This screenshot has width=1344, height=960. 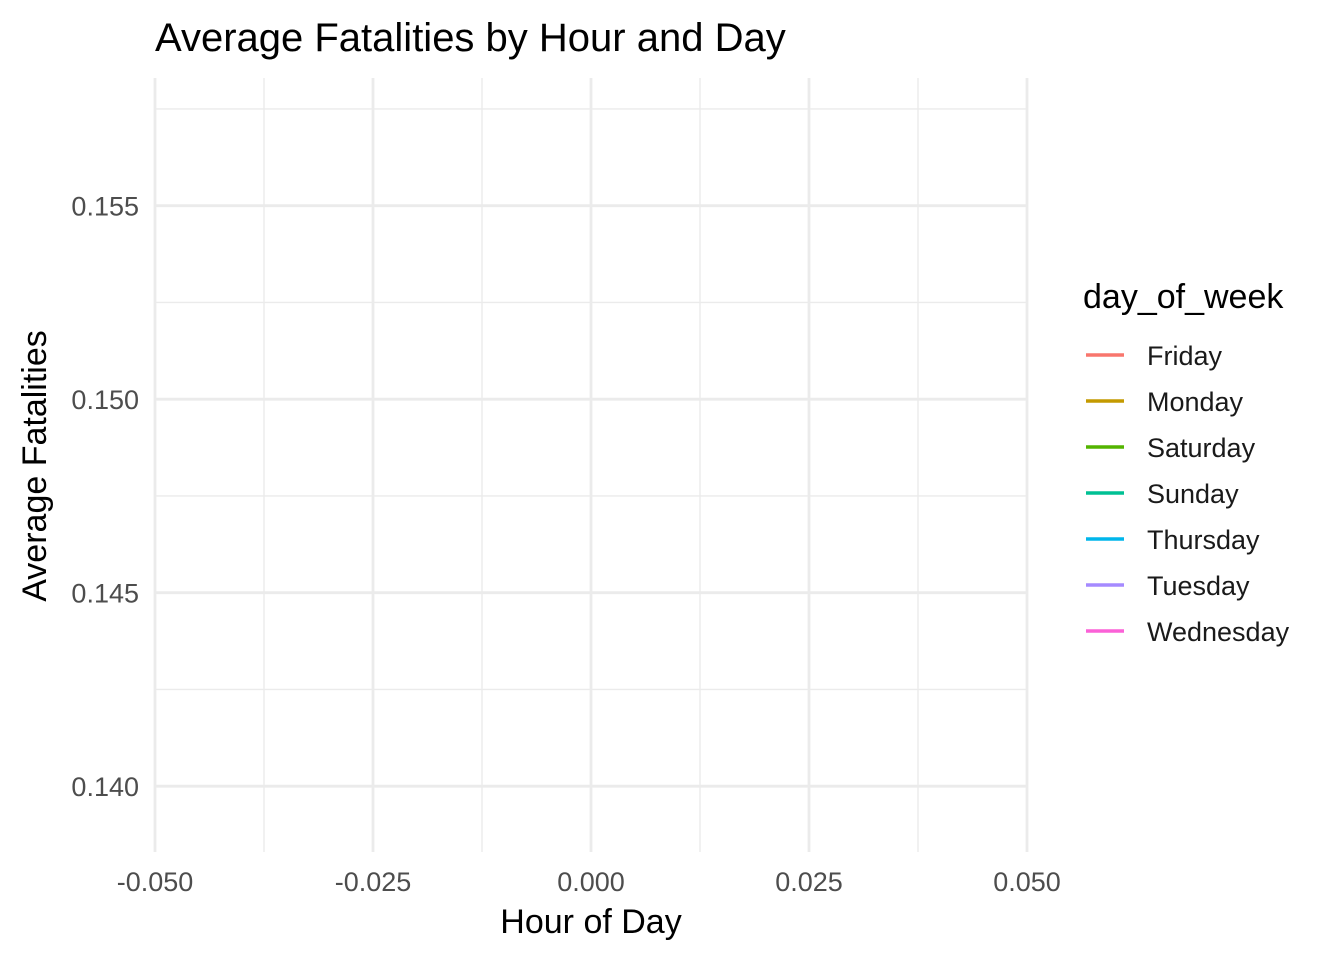 I want to click on x-tick-label: 0.000, so click(x=591, y=882).